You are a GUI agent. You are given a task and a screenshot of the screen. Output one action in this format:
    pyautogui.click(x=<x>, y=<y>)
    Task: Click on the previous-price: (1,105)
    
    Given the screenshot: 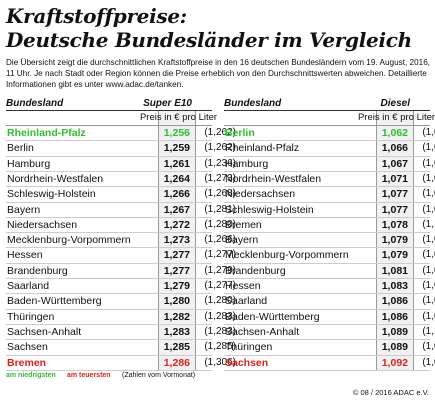 What is the action you would take?
    pyautogui.click(x=428, y=224)
    